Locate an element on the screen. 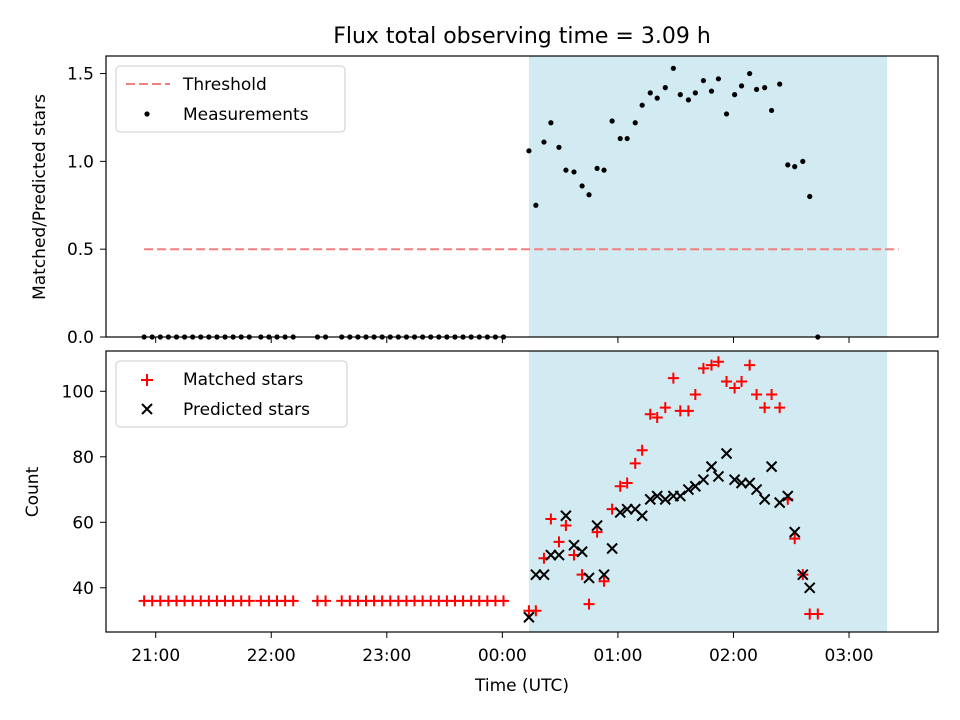  legend-predicted-marker is located at coordinates (147, 409).